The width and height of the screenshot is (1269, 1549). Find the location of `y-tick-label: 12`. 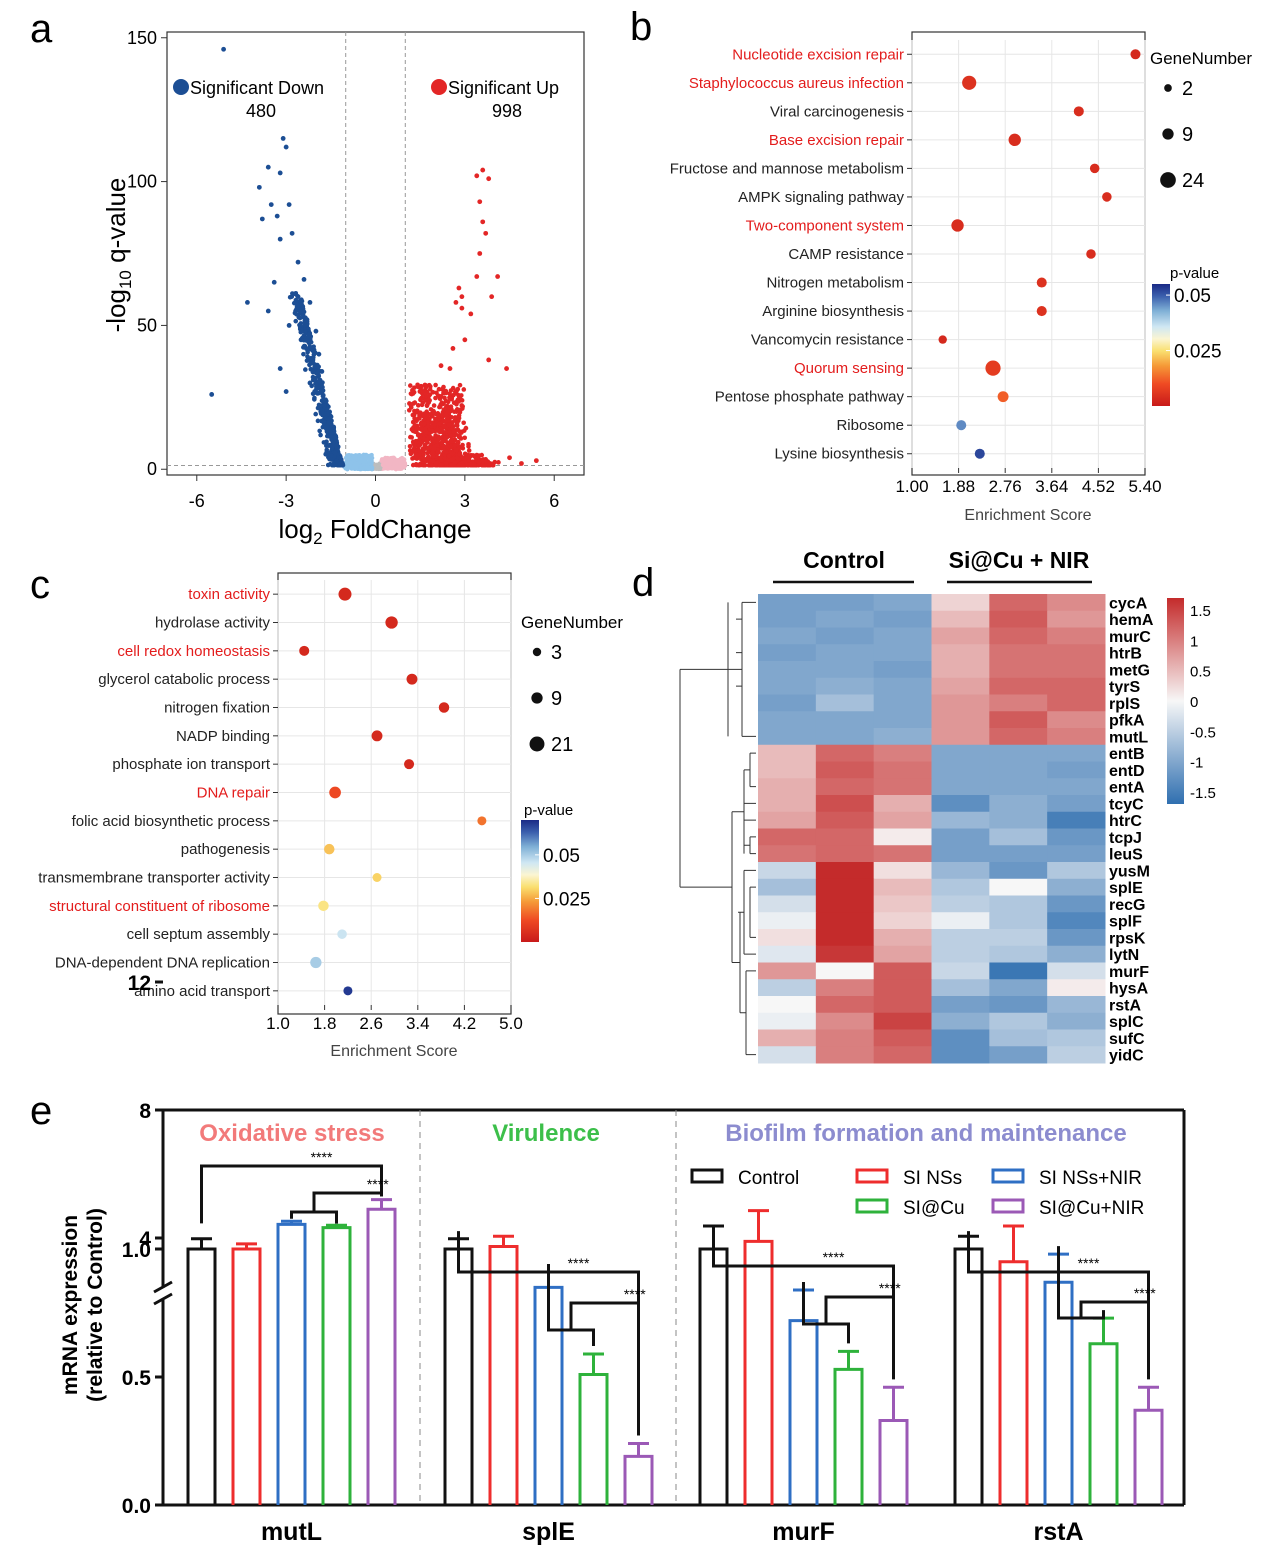

y-tick-label: 12 is located at coordinates (139, 983).